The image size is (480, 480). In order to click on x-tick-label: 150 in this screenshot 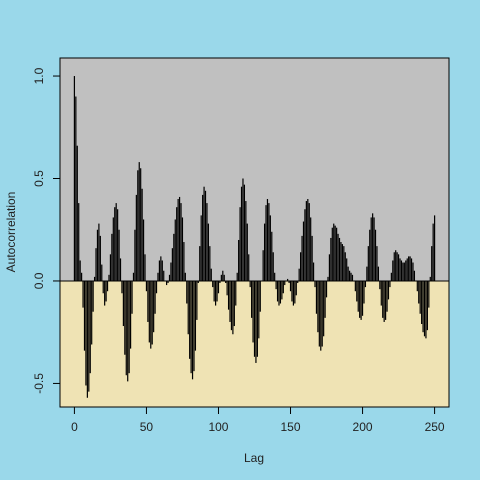, I will do `click(291, 427)`.